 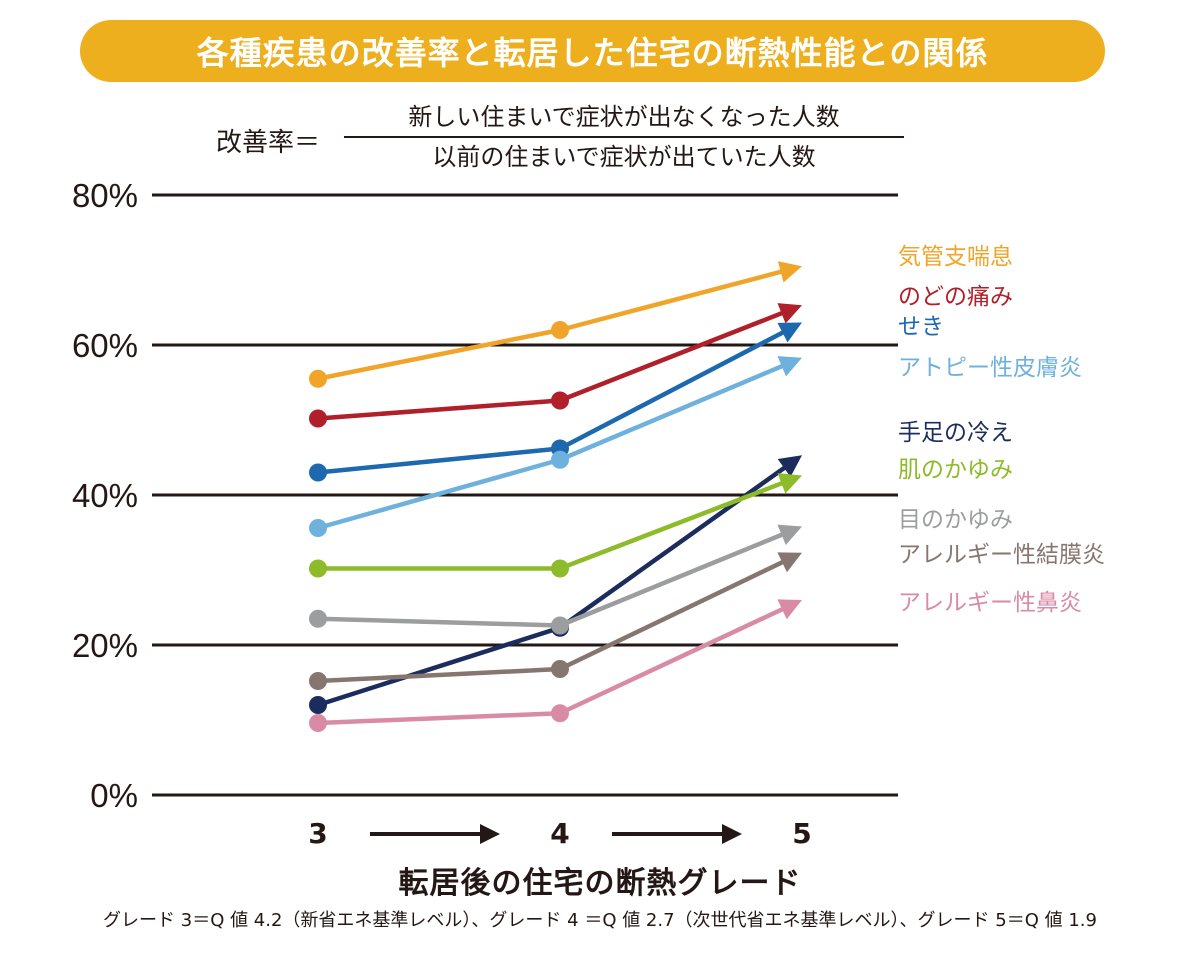 I want to click on x-axis: 3 4 5, so click(x=559, y=833).